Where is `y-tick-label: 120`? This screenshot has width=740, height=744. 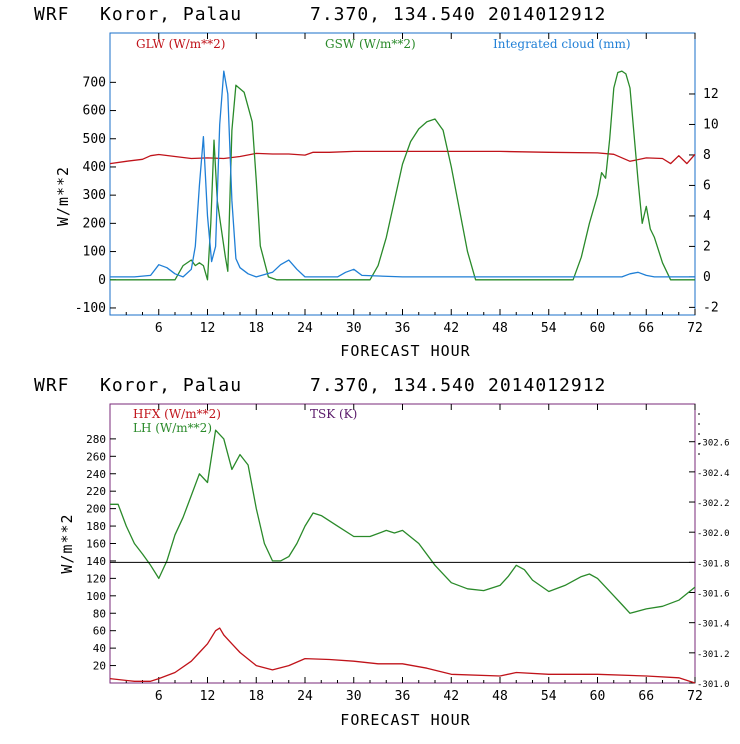 y-tick-label: 120 is located at coordinates (96, 578).